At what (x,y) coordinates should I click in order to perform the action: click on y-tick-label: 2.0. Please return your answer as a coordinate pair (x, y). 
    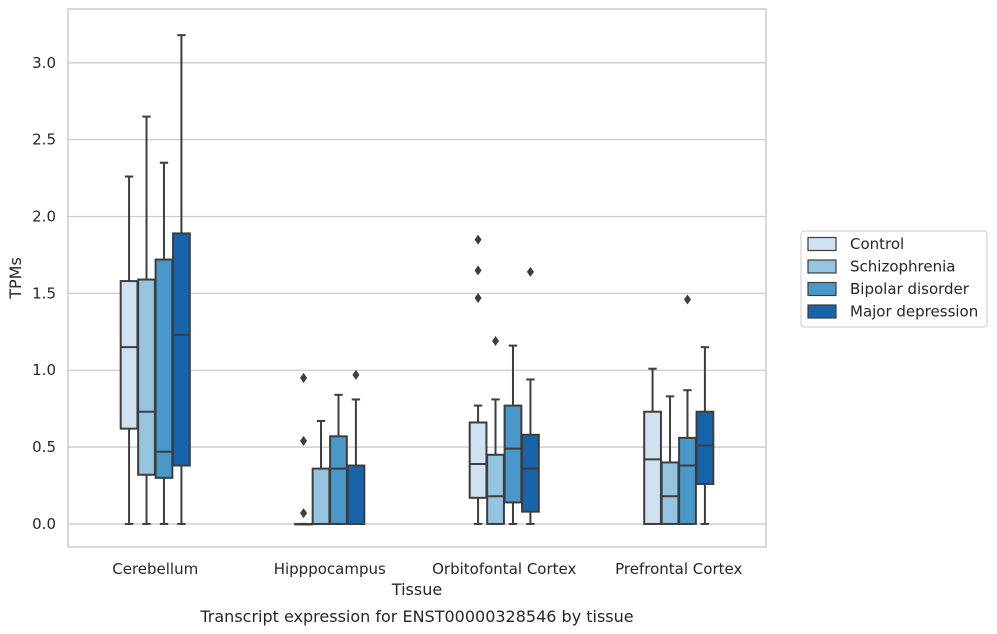
    Looking at the image, I should click on (44, 217).